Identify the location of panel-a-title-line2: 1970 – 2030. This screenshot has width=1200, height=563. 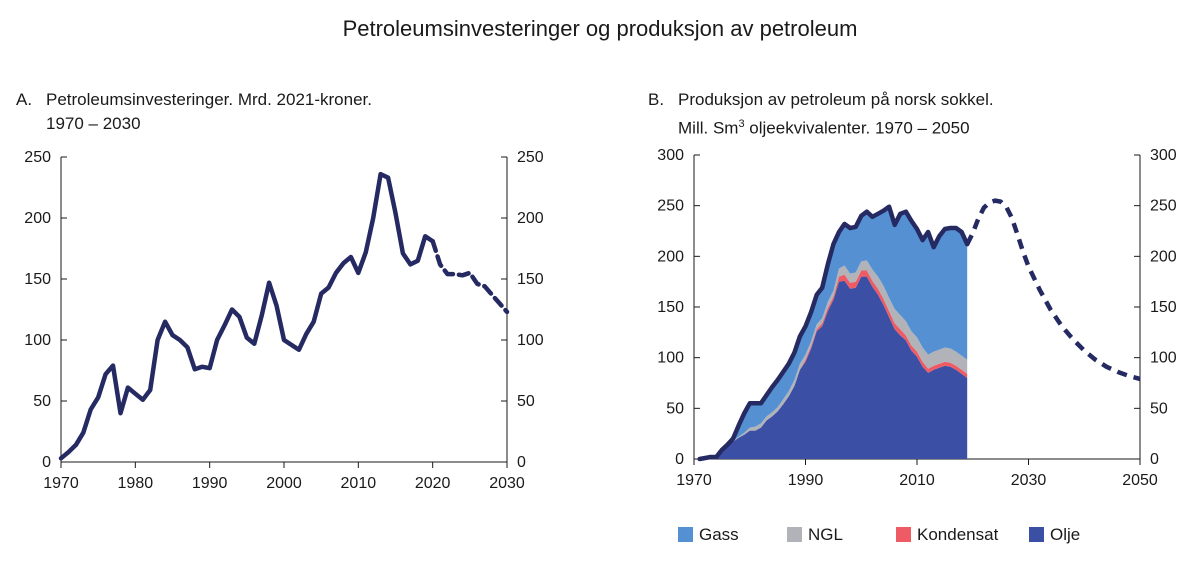
(93, 123).